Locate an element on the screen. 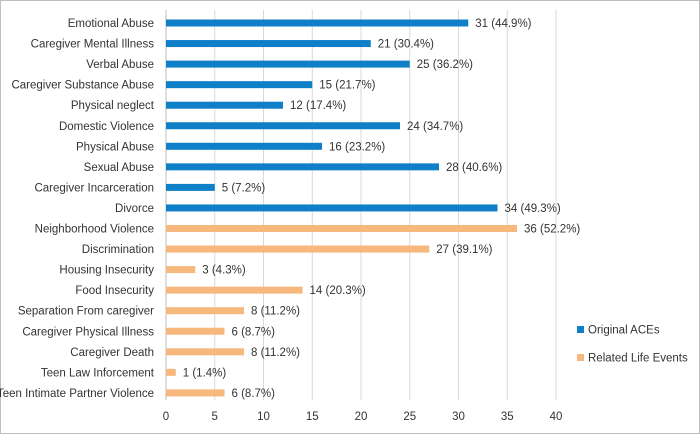  category-label: Emotional Abuse is located at coordinates (111, 24).